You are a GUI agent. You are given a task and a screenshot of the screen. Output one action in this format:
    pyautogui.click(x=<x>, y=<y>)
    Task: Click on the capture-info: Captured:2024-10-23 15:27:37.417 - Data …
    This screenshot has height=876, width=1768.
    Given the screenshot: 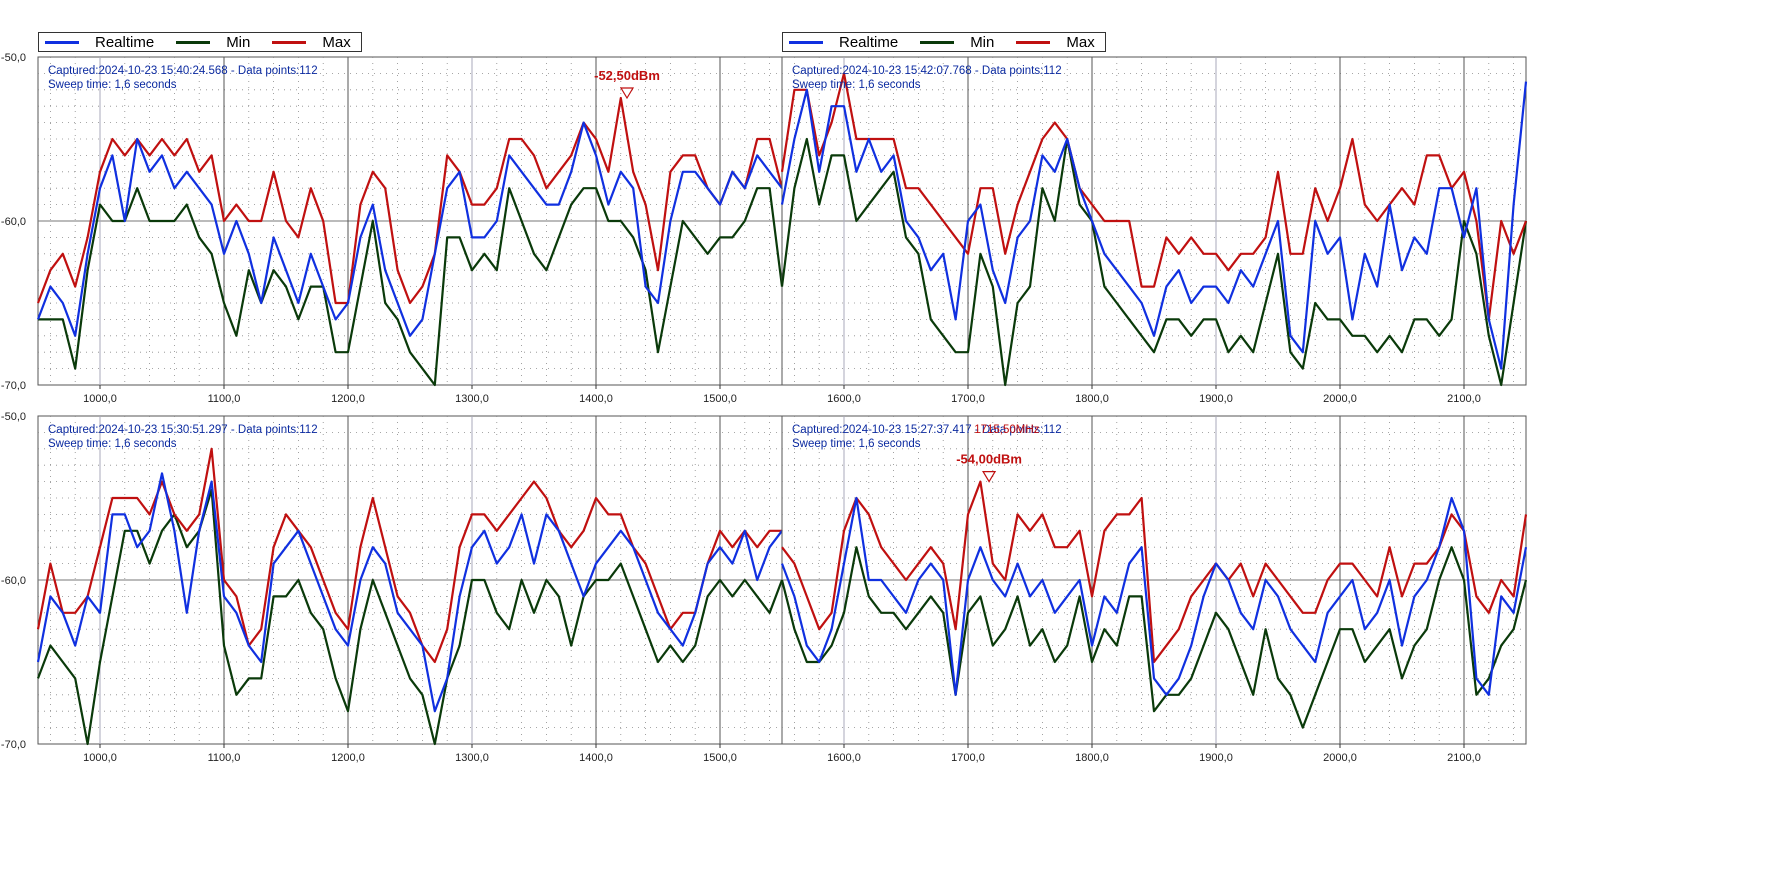 What is the action you would take?
    pyautogui.click(x=927, y=430)
    